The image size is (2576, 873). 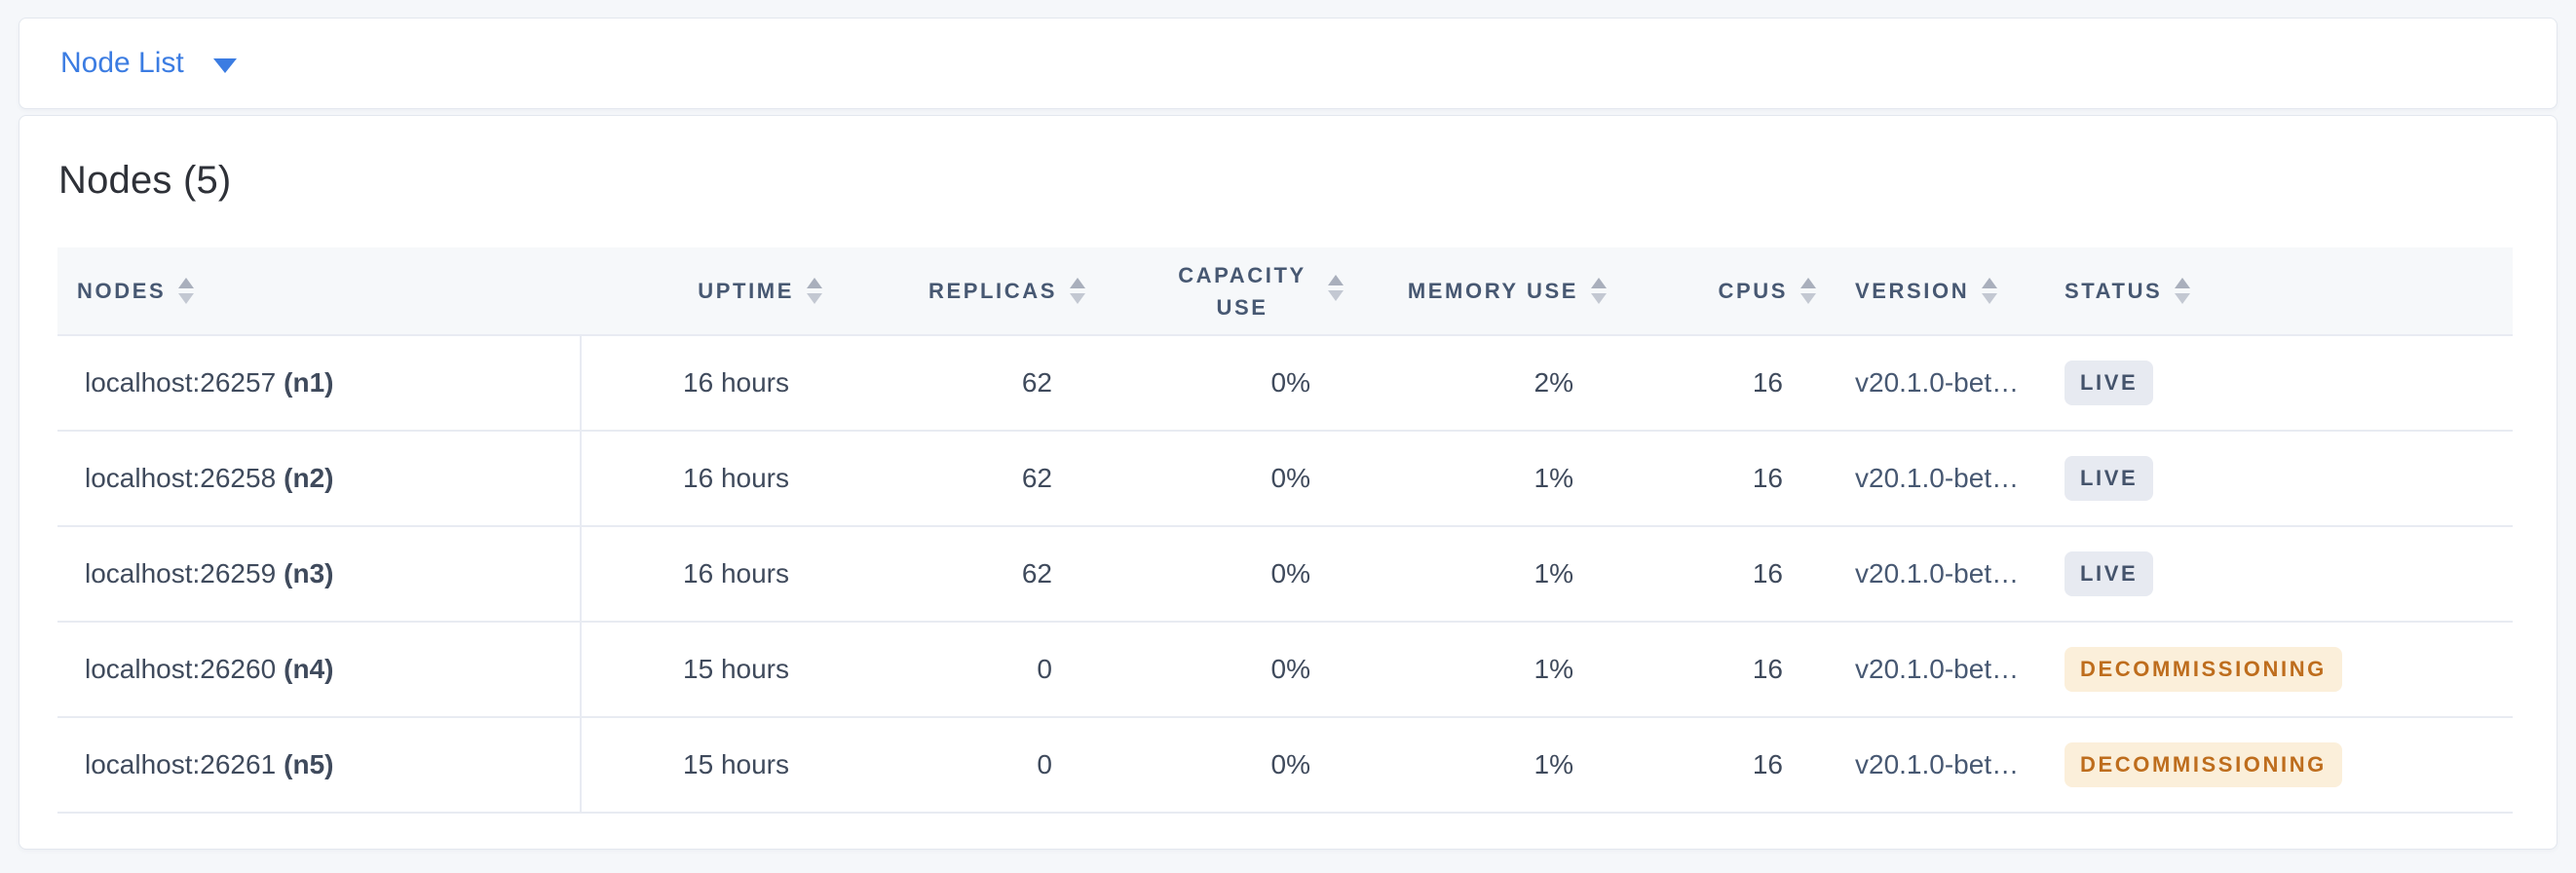 I want to click on memory-use-cell: 2%, so click(x=1553, y=382).